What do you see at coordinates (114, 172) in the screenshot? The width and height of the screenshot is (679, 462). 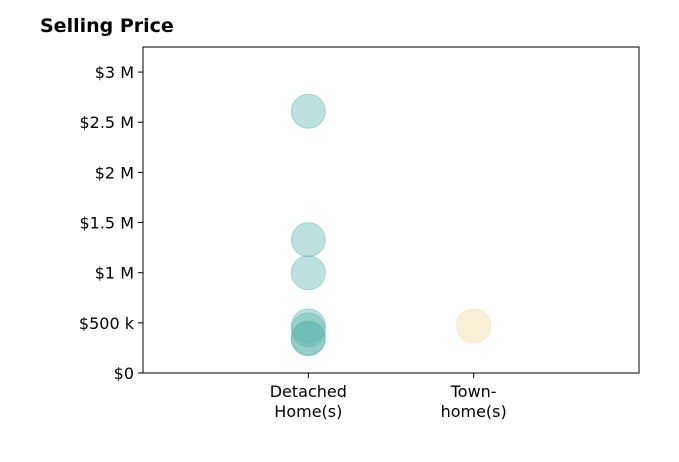 I see `y-tick-label: $2 M` at bounding box center [114, 172].